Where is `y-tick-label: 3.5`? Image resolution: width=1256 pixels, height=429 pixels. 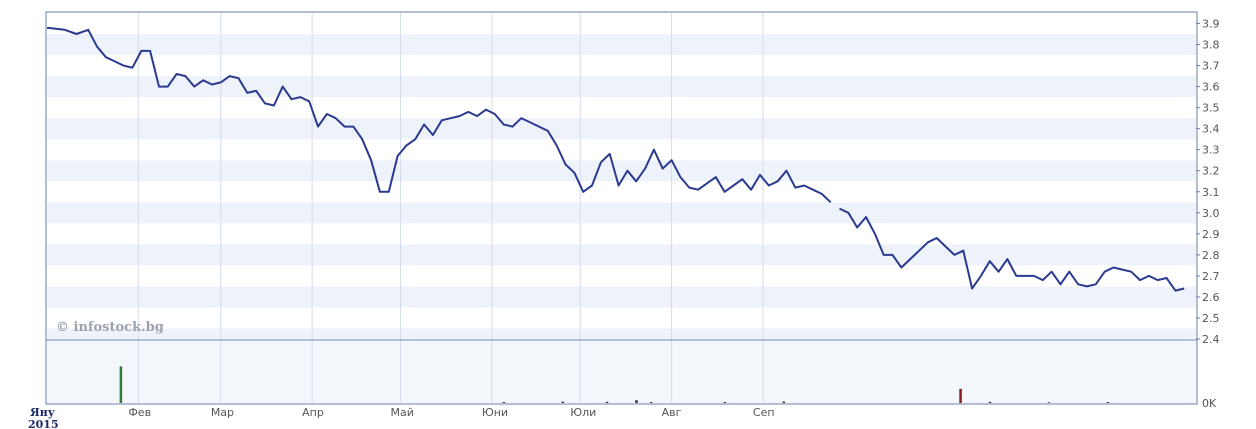
y-tick-label: 3.5 is located at coordinates (1211, 108).